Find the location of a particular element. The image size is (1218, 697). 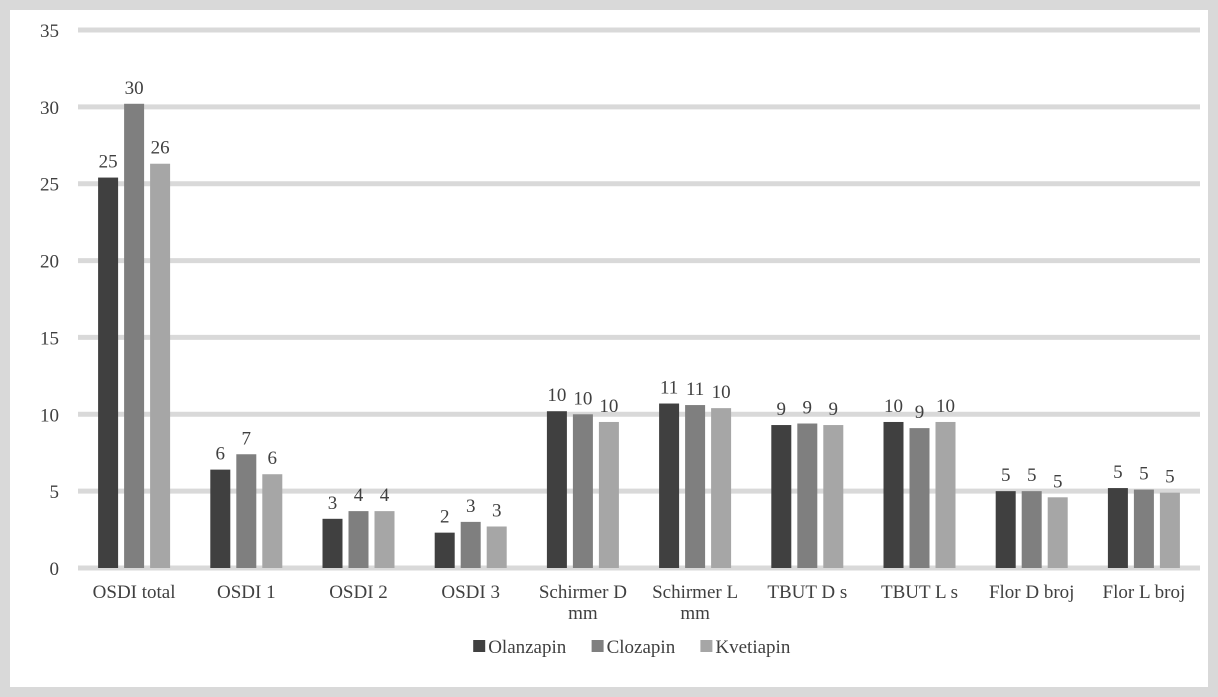

x-category-label: Schirmer L is located at coordinates (695, 592).